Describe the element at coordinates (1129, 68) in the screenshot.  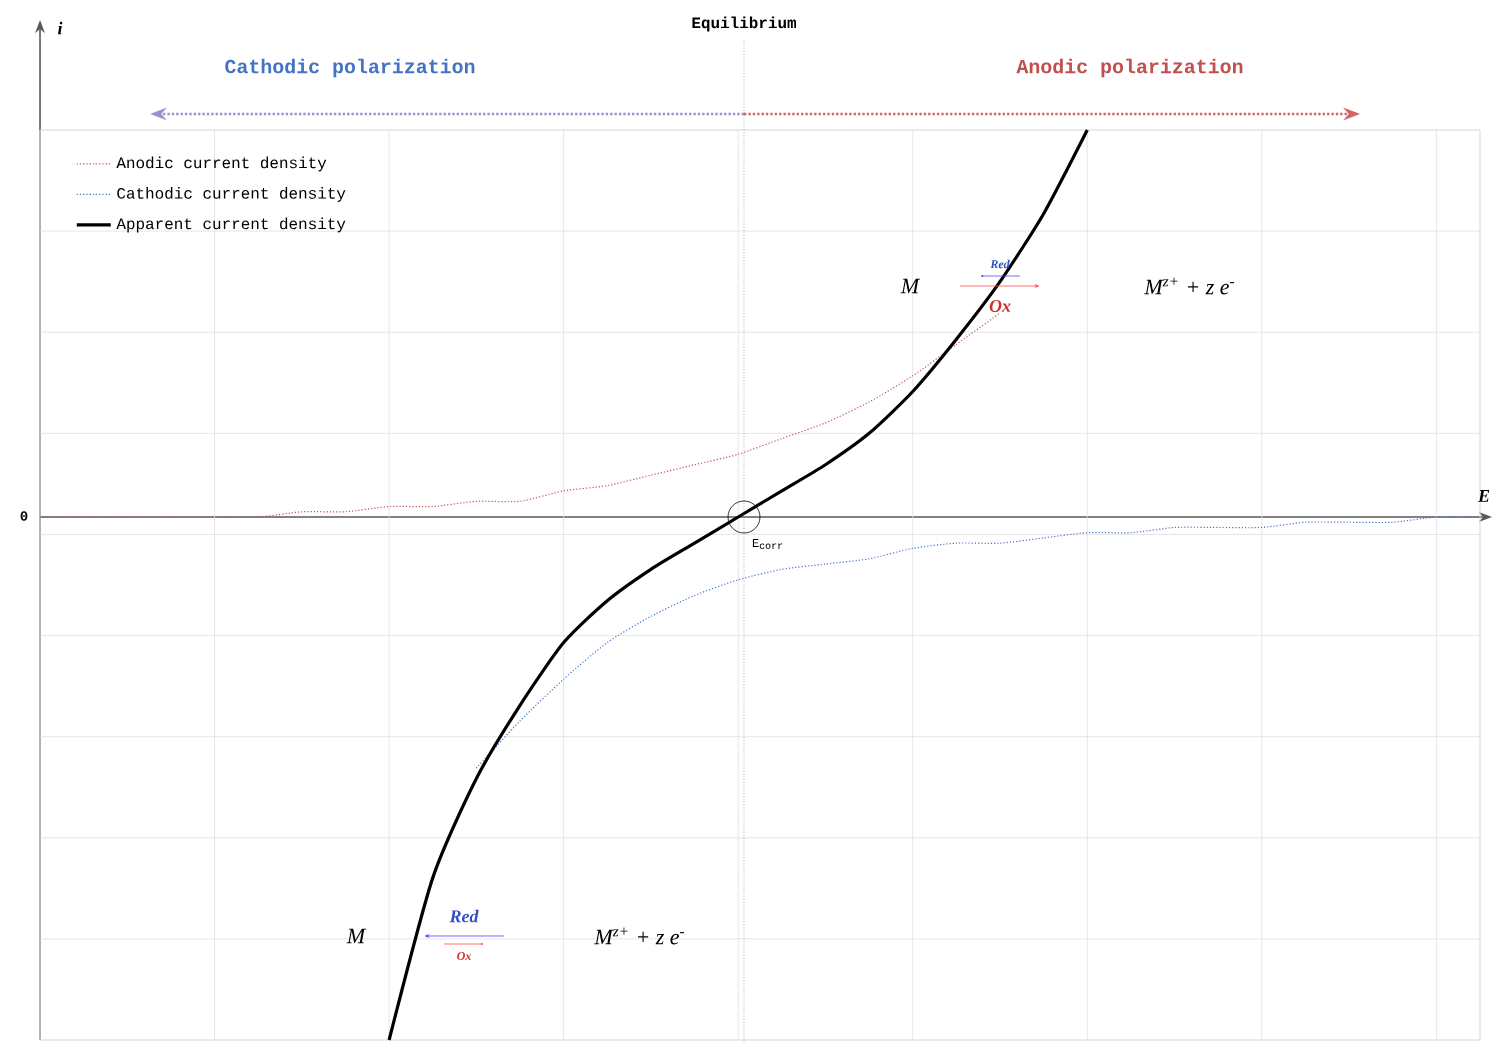
I see `text: Anodic polarization` at that location.